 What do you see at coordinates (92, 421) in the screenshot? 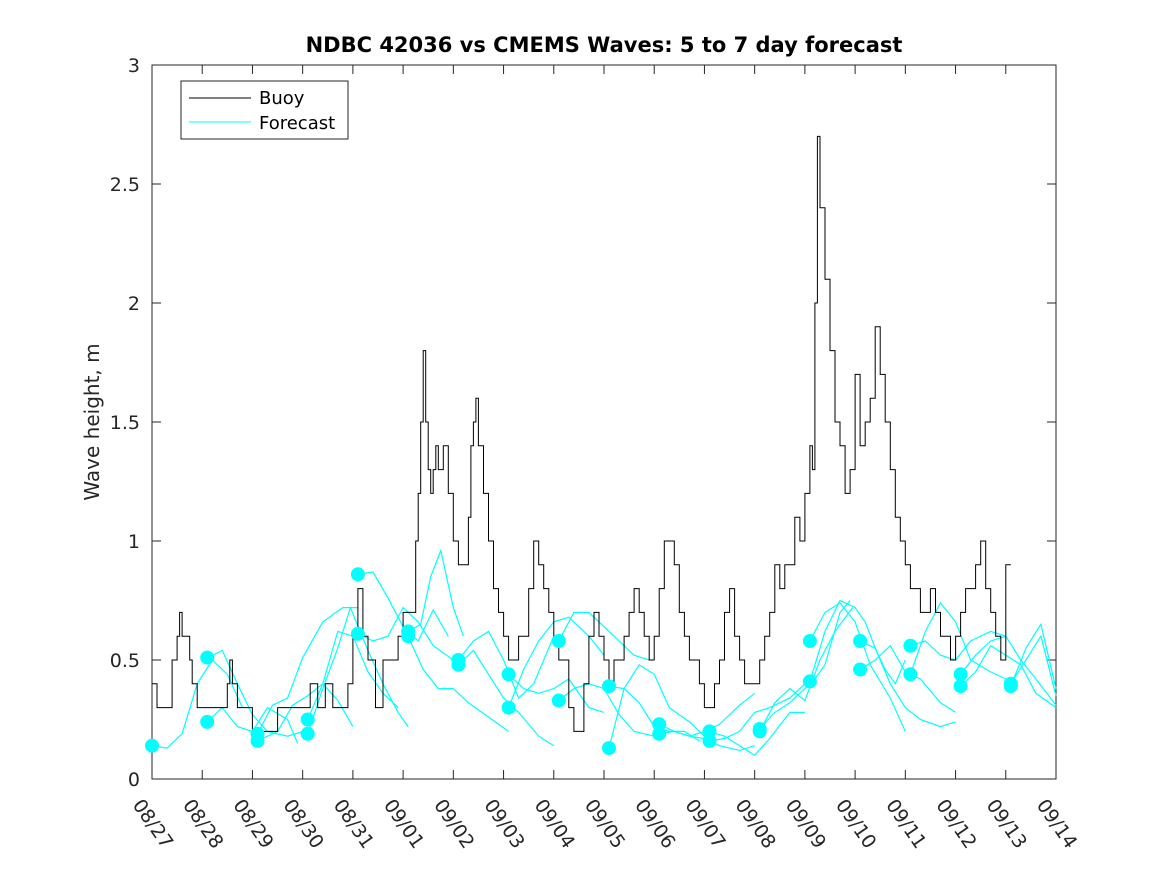
I see `y-axis-label: Wave height, m` at bounding box center [92, 421].